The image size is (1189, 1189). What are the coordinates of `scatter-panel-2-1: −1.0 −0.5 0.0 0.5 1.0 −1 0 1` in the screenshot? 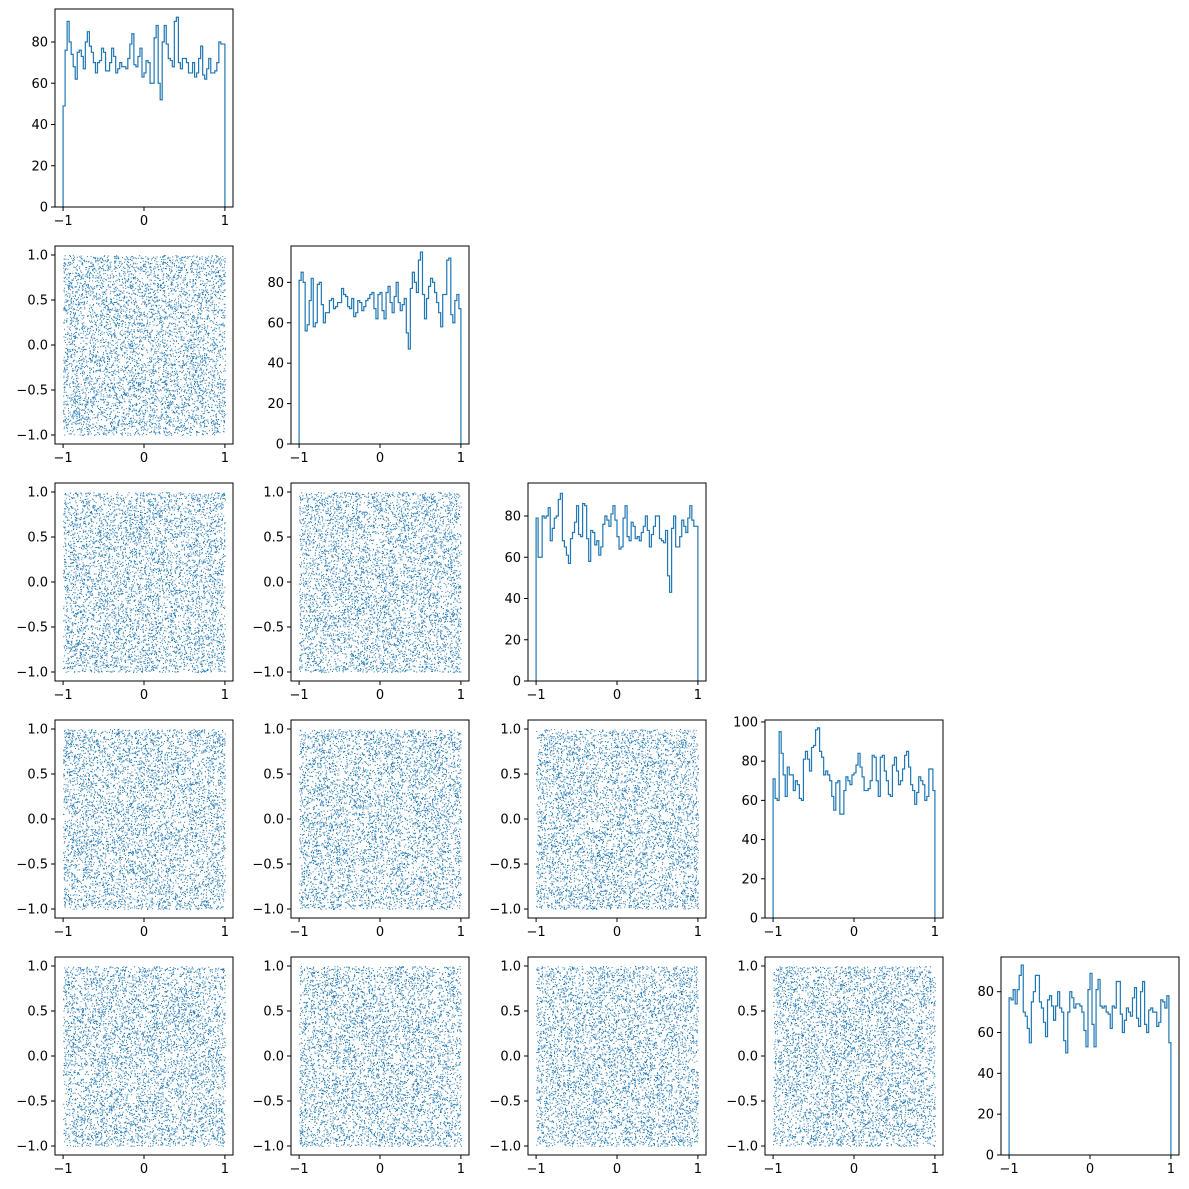 It's located at (125, 355).